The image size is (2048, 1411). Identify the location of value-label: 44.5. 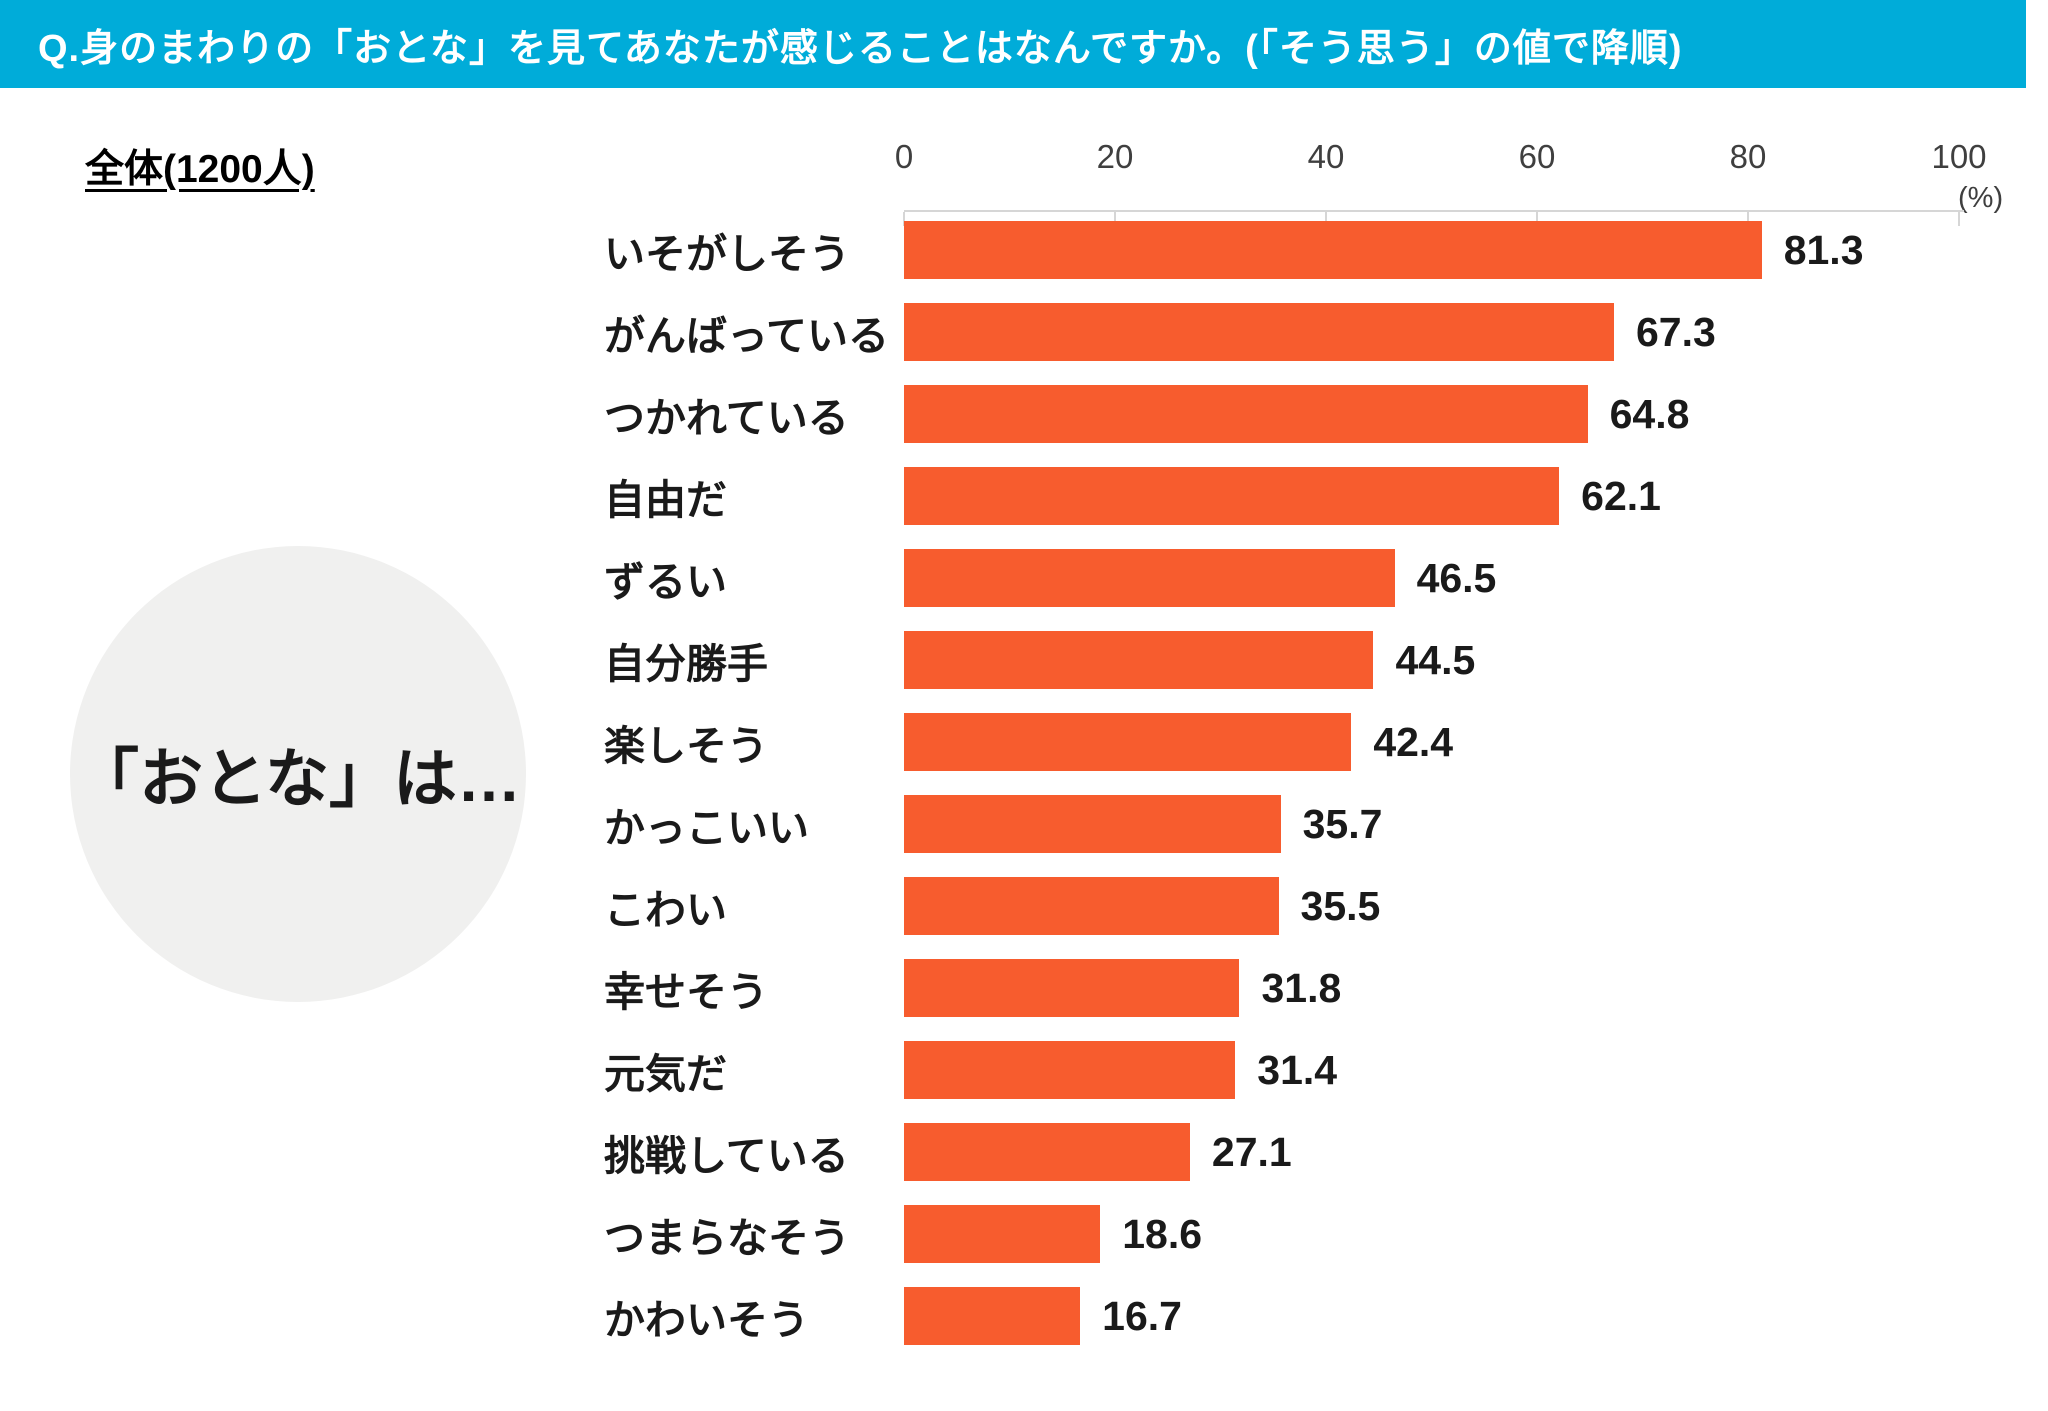
(1435, 659).